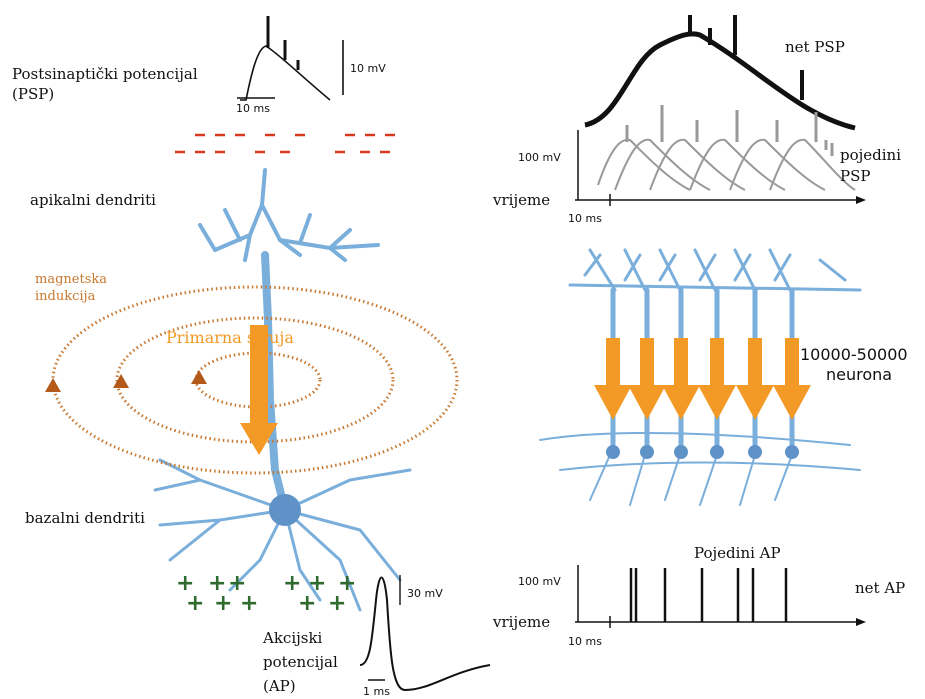 The image size is (925, 699). I want to click on individual-psp-label: pojedini, so click(870, 155).